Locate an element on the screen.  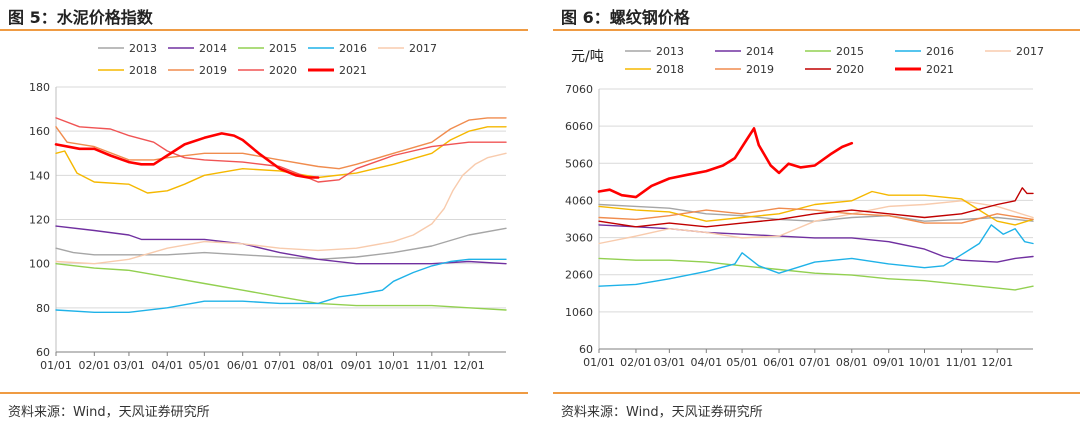
y-axis-unit-label: 元/吨 is located at coordinates (587, 57).